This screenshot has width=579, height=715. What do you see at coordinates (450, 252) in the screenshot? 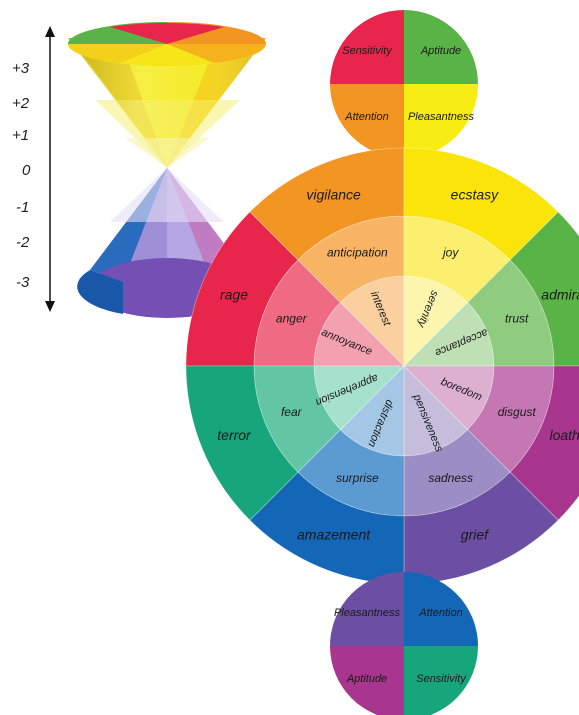
I see `upper-fan-middle-label: joy` at bounding box center [450, 252].